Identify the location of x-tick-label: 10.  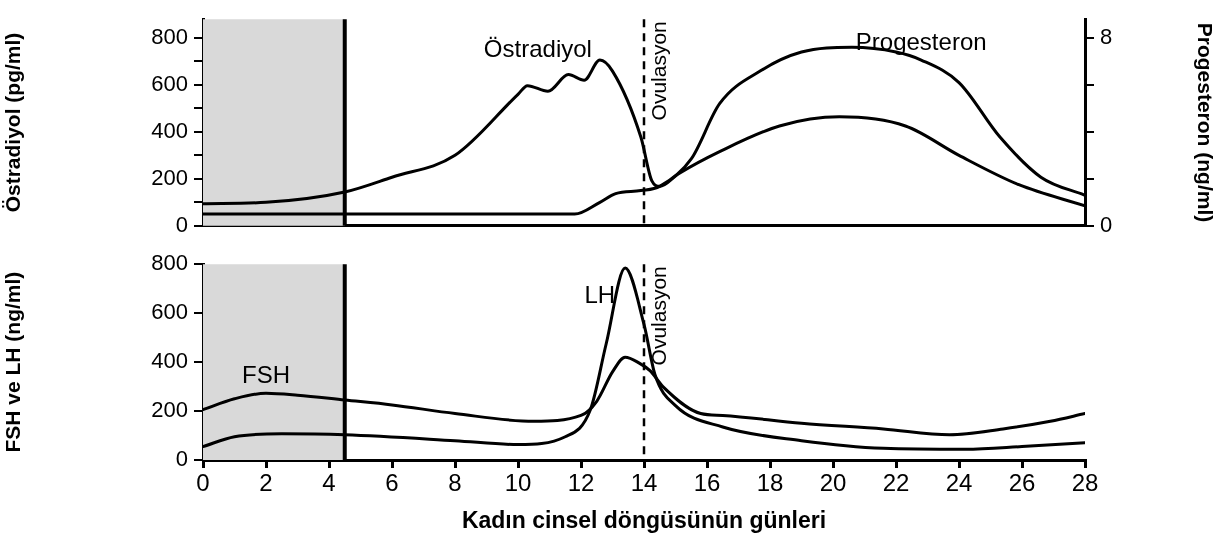
(518, 483).